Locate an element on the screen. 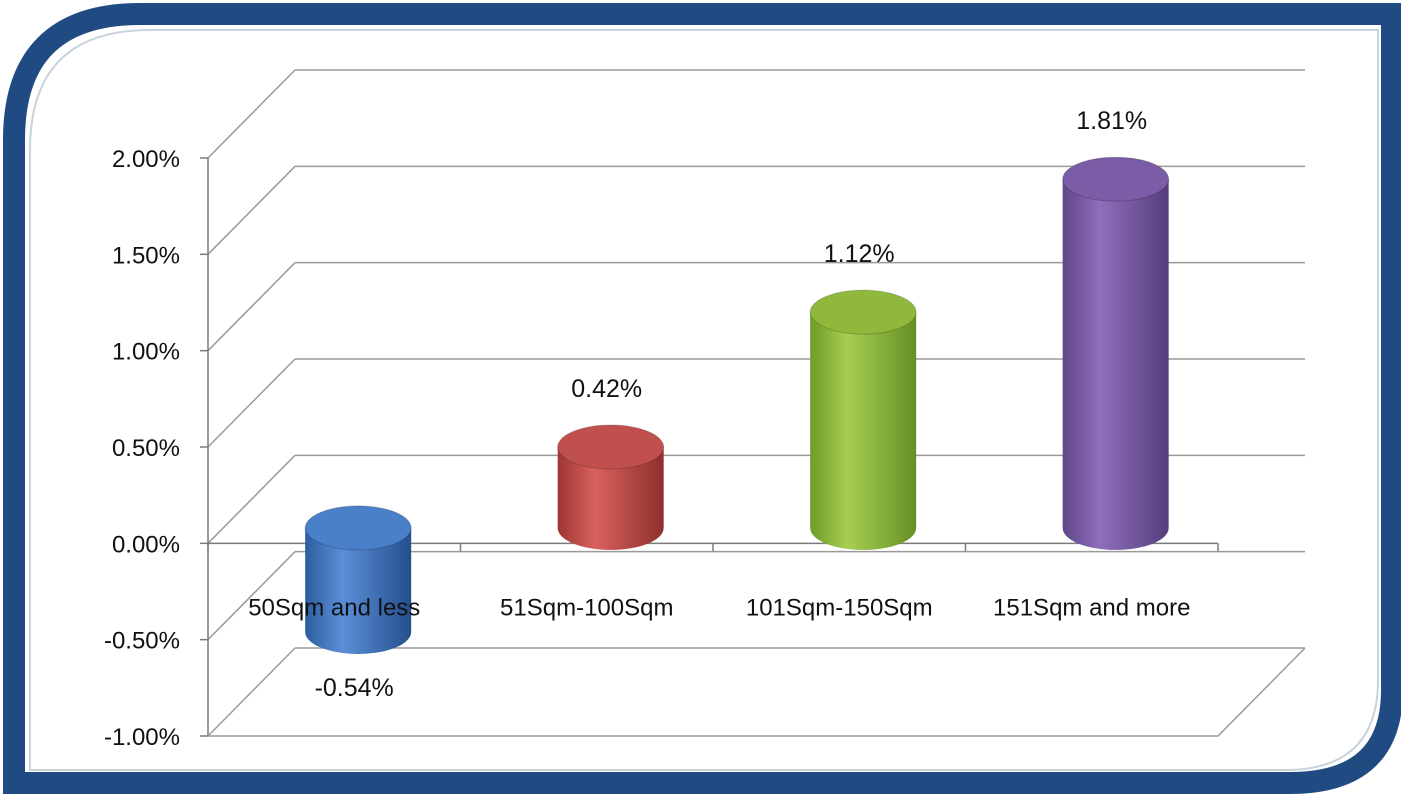 This screenshot has width=1401, height=797. data-label: -0.54% is located at coordinates (354, 688).